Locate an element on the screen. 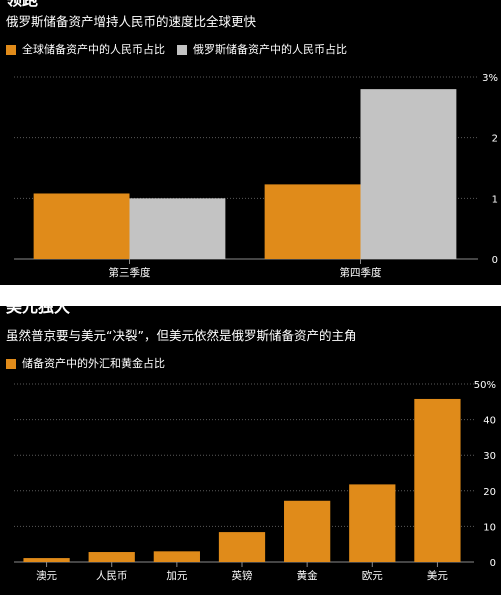 The height and width of the screenshot is (595, 501). x-tick-label: 美元 is located at coordinates (437, 575).